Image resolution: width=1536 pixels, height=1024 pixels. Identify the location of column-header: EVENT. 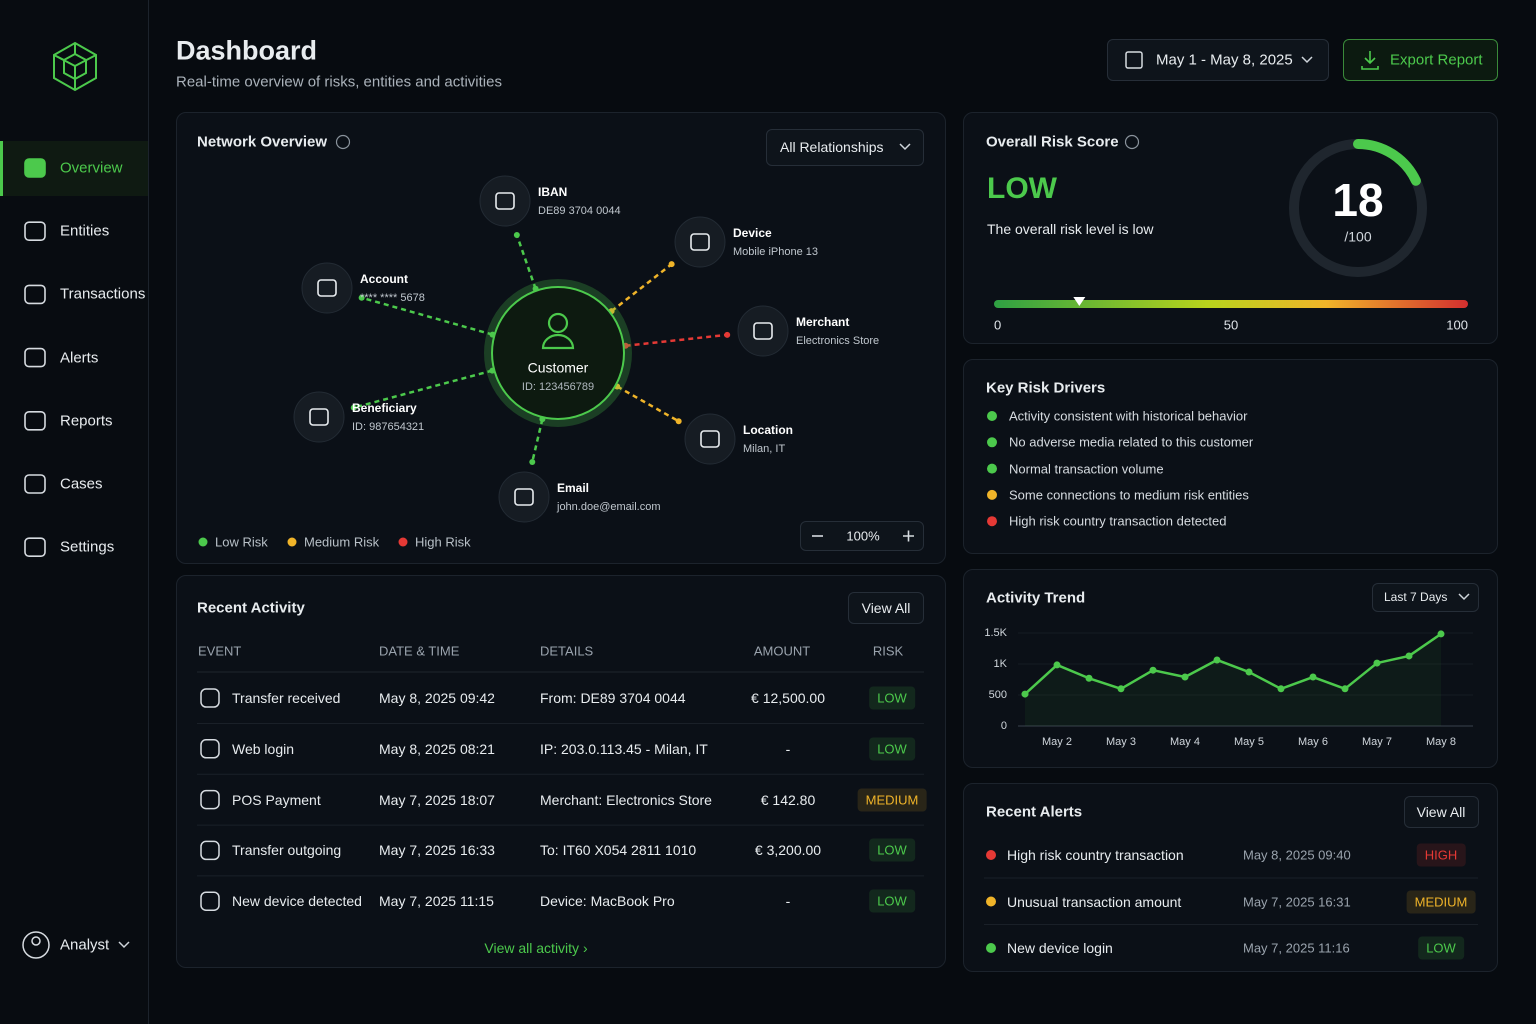
(220, 651).